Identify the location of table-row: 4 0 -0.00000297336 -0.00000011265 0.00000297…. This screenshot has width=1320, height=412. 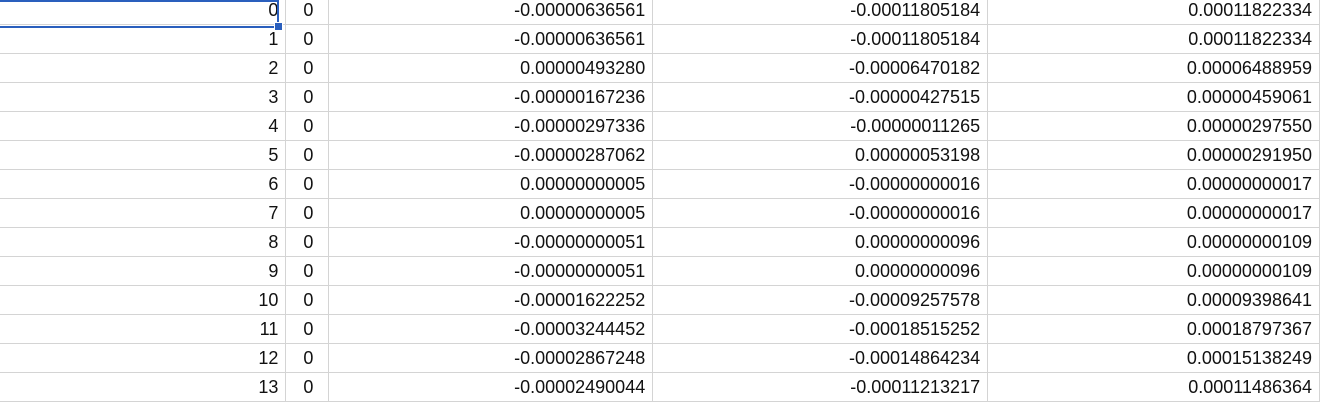
(660, 126).